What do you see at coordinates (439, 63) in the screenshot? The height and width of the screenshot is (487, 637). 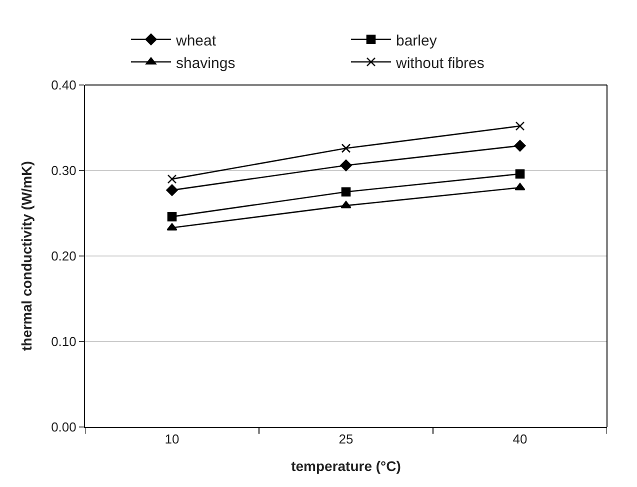 I see `legend-label: without fibres` at bounding box center [439, 63].